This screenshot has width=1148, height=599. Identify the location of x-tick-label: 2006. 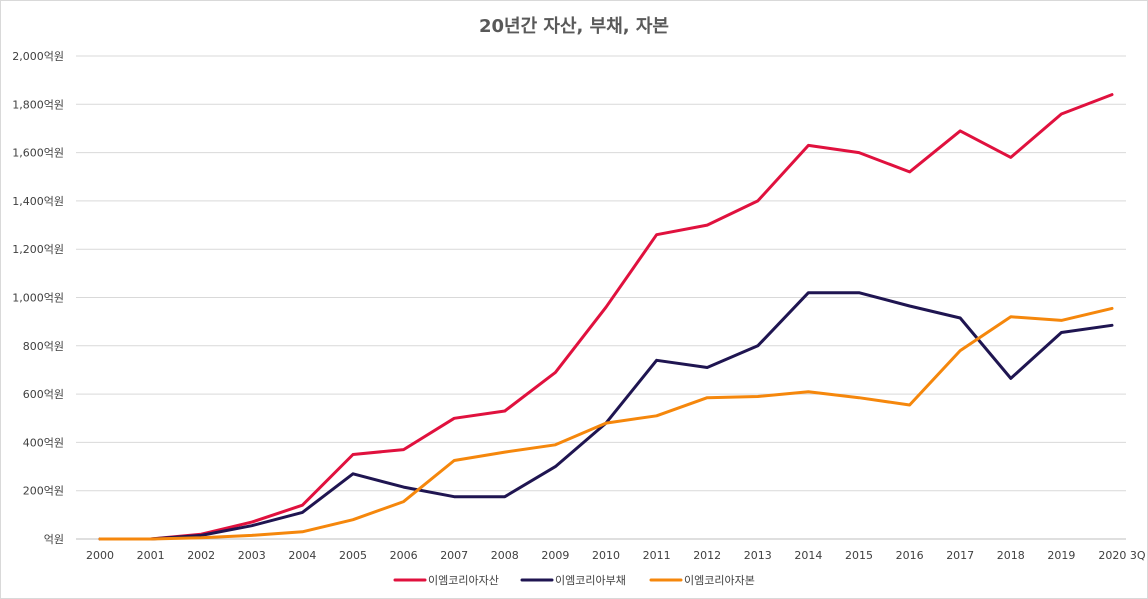
(404, 555).